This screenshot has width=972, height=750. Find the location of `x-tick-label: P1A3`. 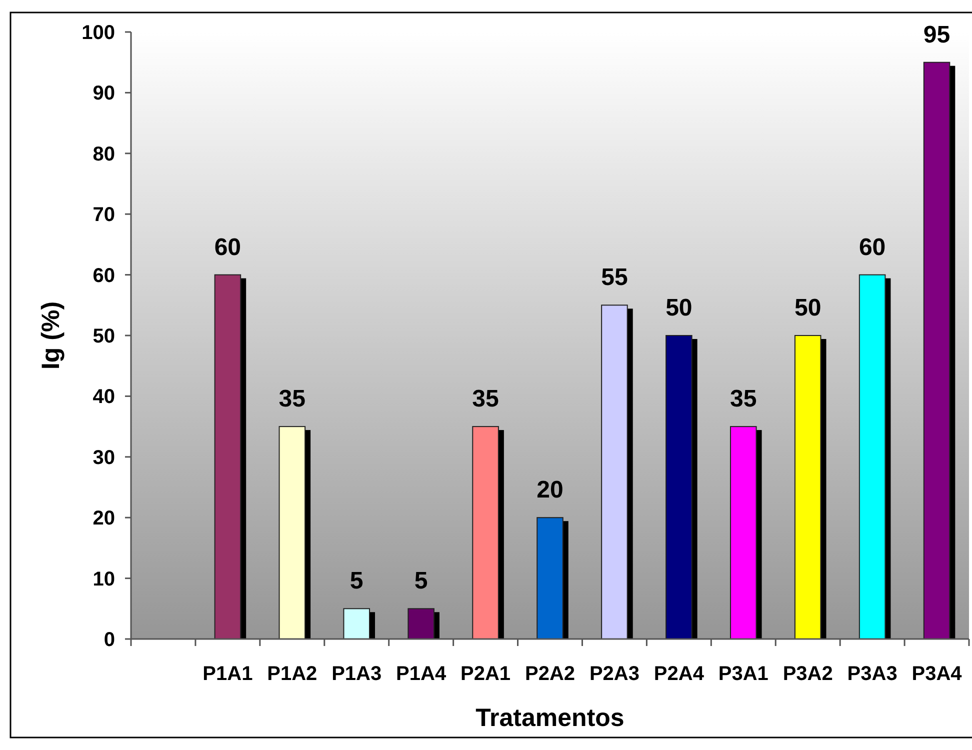

x-tick-label: P1A3 is located at coordinates (357, 674).